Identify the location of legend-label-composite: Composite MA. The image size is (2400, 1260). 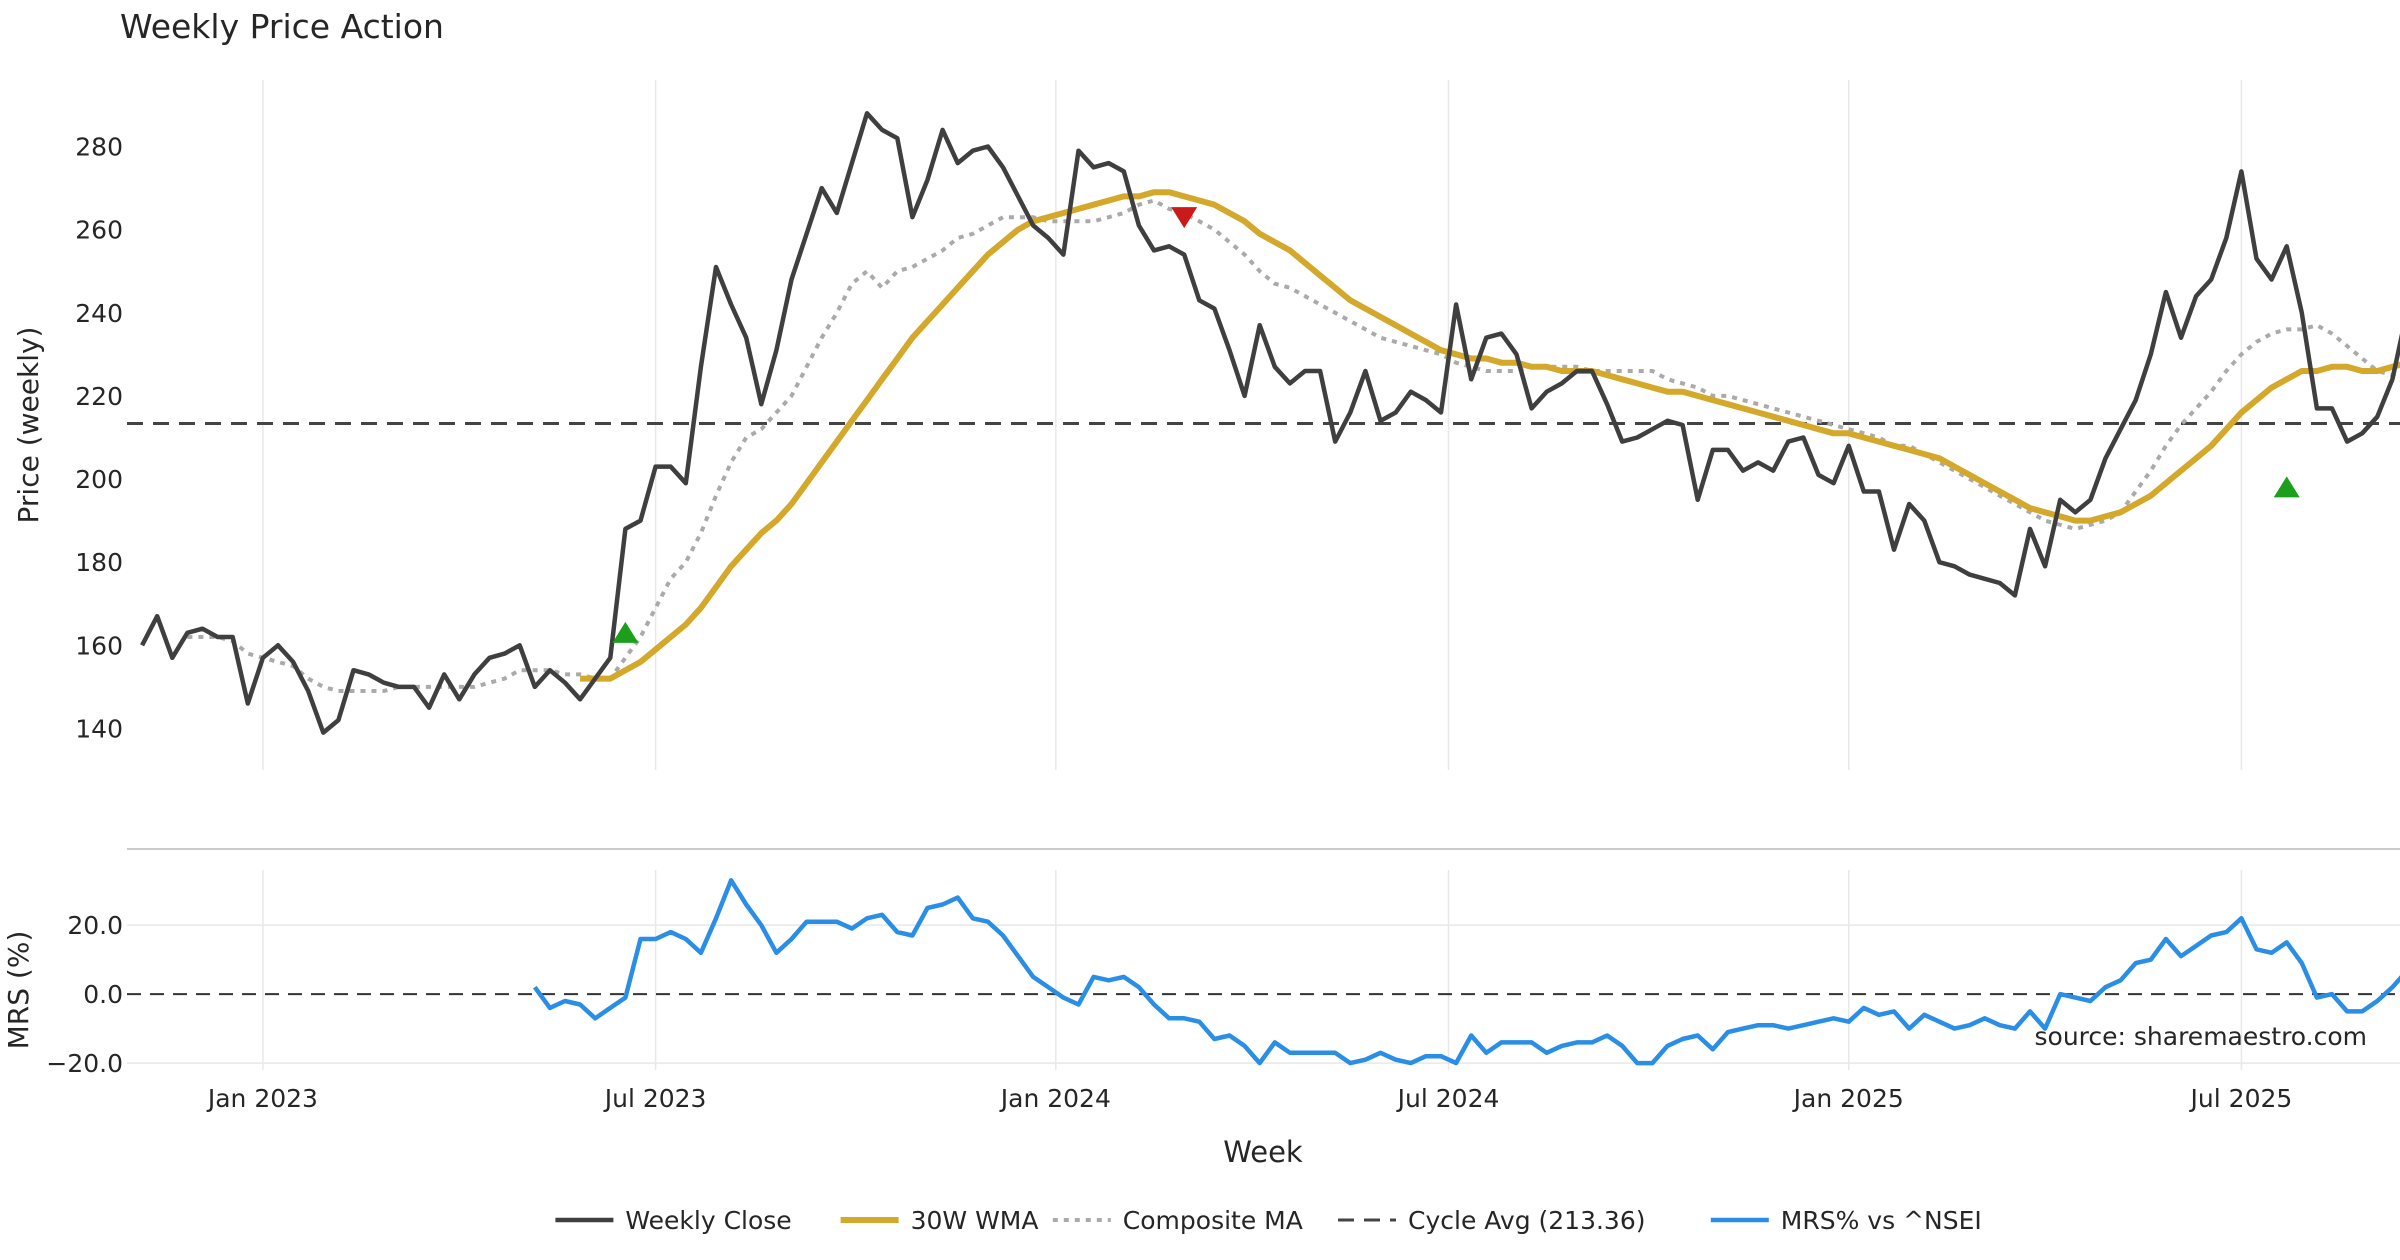
(1213, 1220).